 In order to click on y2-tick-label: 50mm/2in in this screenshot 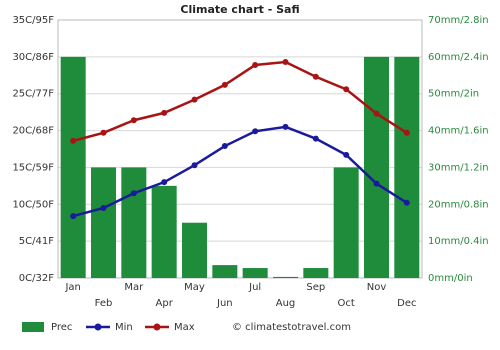, I will do `click(453, 94)`.